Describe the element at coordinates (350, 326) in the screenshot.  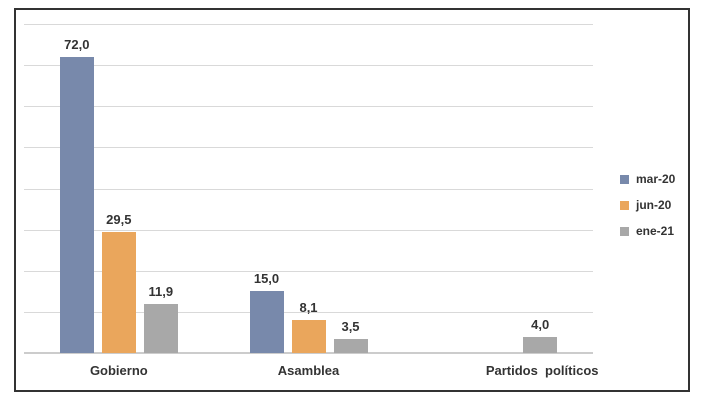
I see `data-label: 3,5` at that location.